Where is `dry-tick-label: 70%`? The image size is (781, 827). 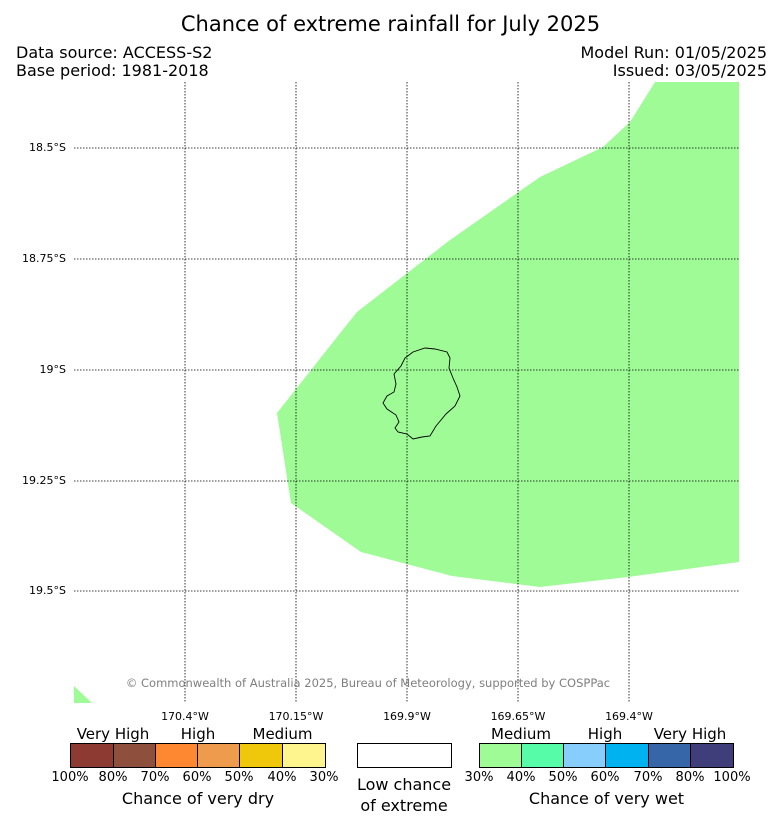
dry-tick-label: 70% is located at coordinates (155, 777).